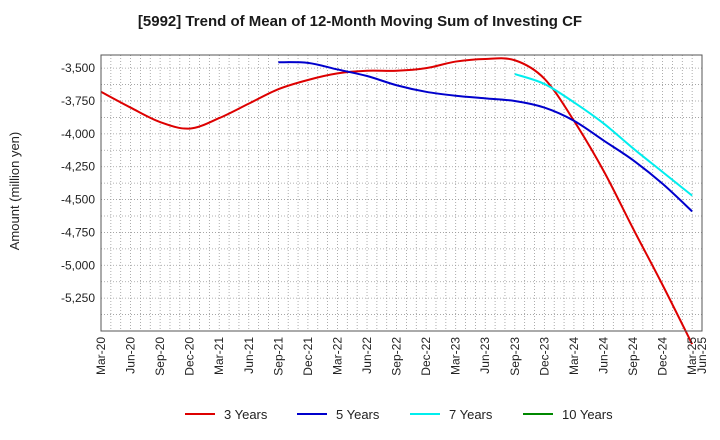 Image resolution: width=720 pixels, height=440 pixels. I want to click on legend: 3 Years 5 Years 7 Years 10 Years, so click(399, 414).